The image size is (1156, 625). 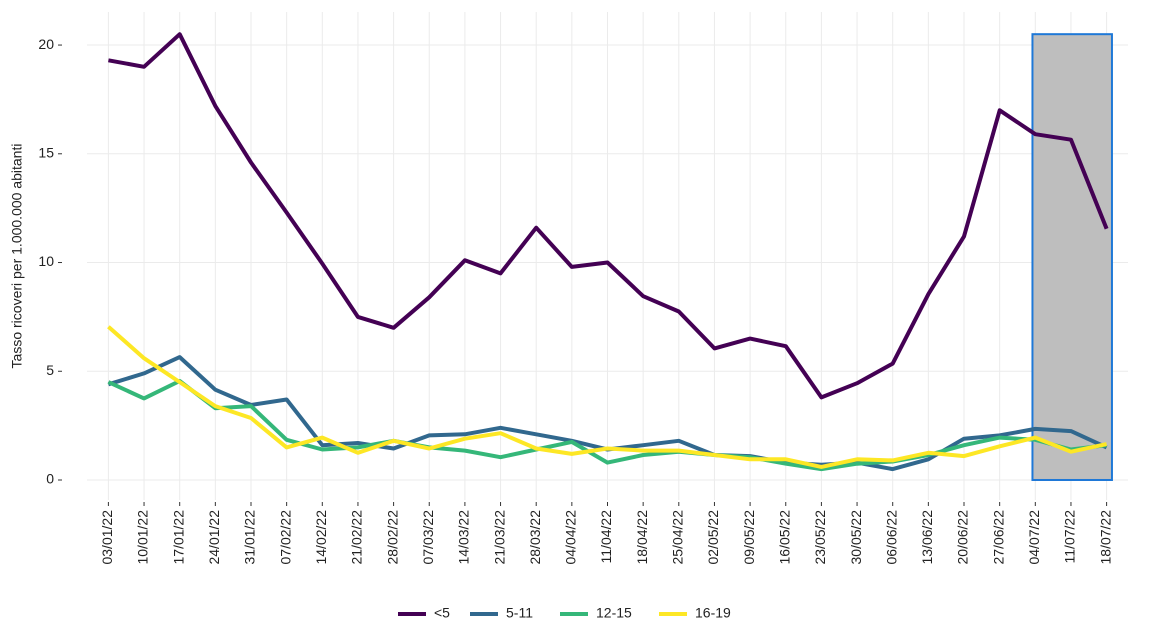 I want to click on x-tick-label: 28/03/22, so click(x=535, y=537).